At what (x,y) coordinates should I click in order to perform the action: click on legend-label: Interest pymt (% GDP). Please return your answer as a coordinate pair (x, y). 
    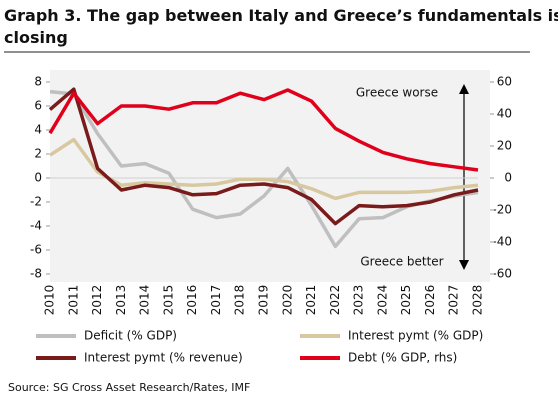
    Looking at the image, I should click on (415, 336).